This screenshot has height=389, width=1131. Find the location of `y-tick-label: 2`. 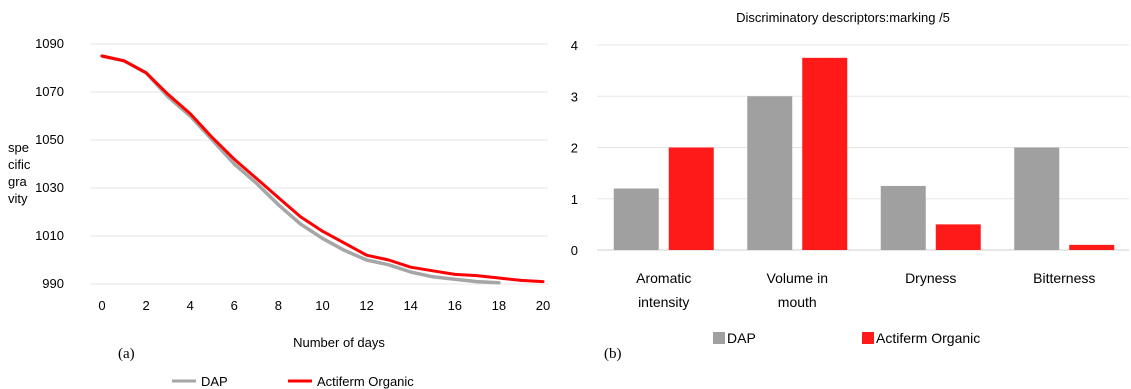

y-tick-label: 2 is located at coordinates (574, 148).